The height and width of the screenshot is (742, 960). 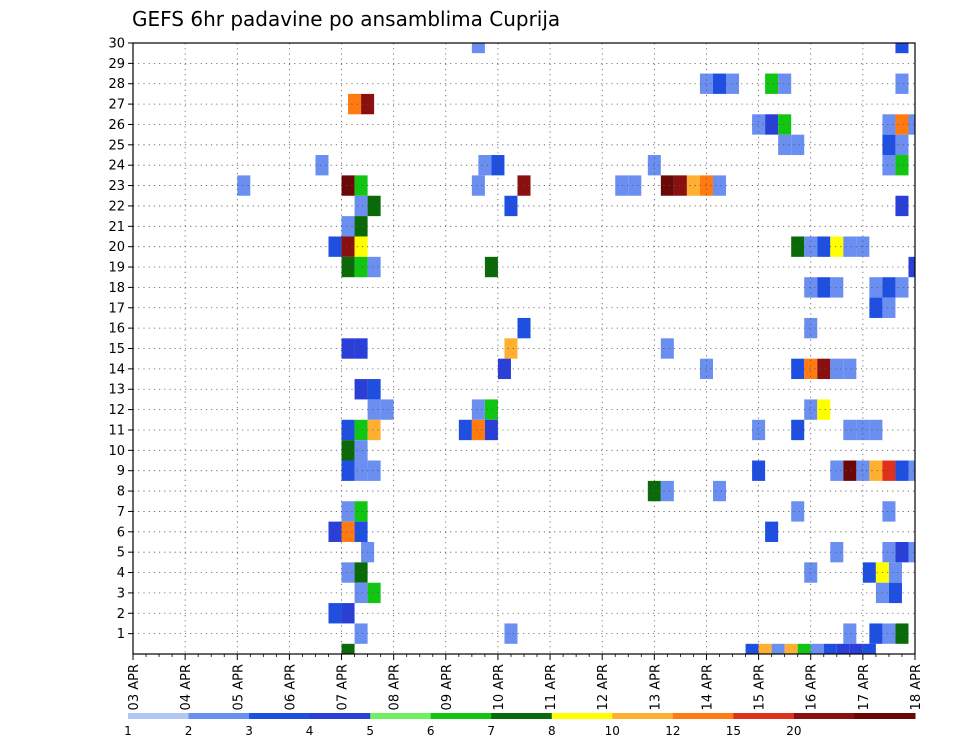 What do you see at coordinates (116, 64) in the screenshot?
I see `y-tick-label: 29` at bounding box center [116, 64].